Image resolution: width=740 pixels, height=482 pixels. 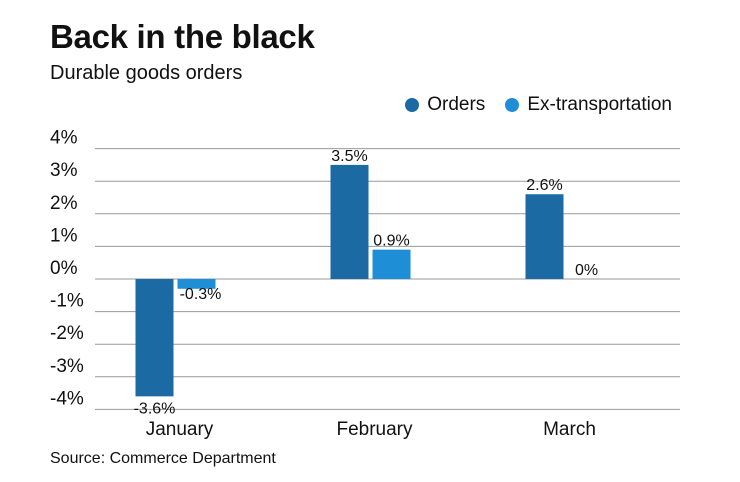 What do you see at coordinates (349, 156) in the screenshot?
I see `data-label: 3.5%` at bounding box center [349, 156].